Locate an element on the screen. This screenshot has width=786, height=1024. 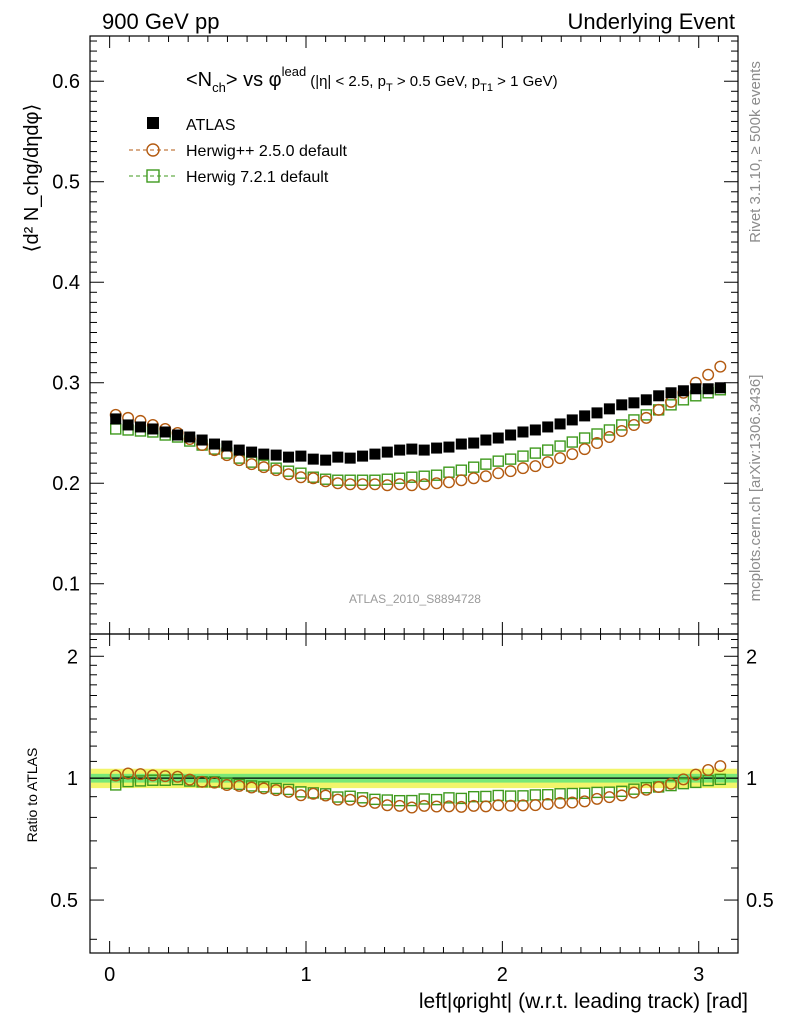
y-tick-label: 0.2 is located at coordinates (66, 484).